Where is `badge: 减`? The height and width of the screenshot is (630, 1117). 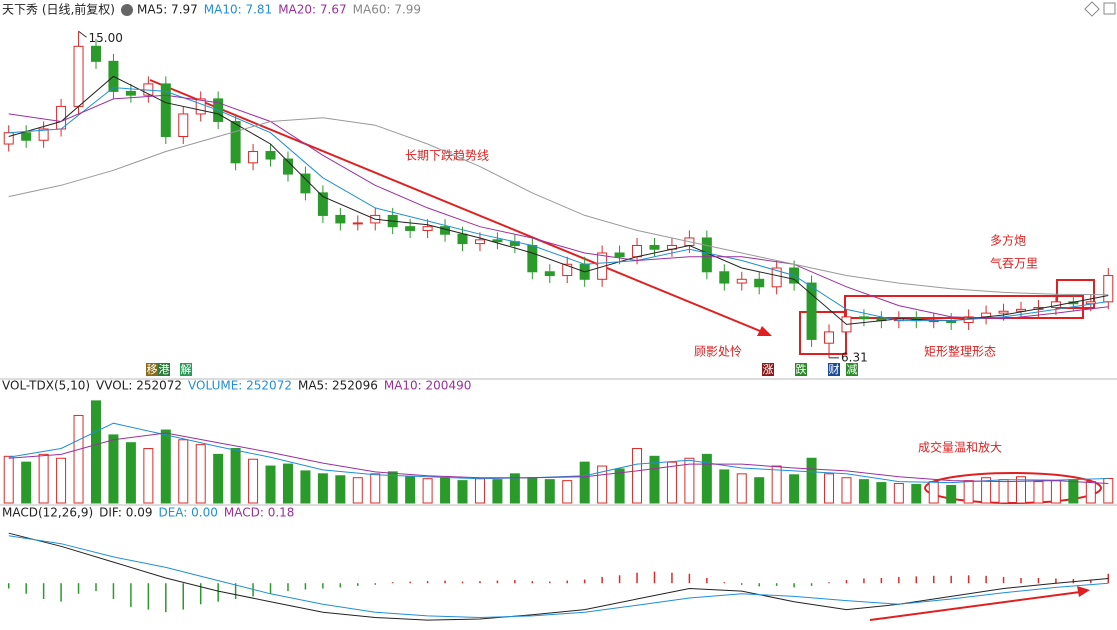
badge: 减 is located at coordinates (852, 369).